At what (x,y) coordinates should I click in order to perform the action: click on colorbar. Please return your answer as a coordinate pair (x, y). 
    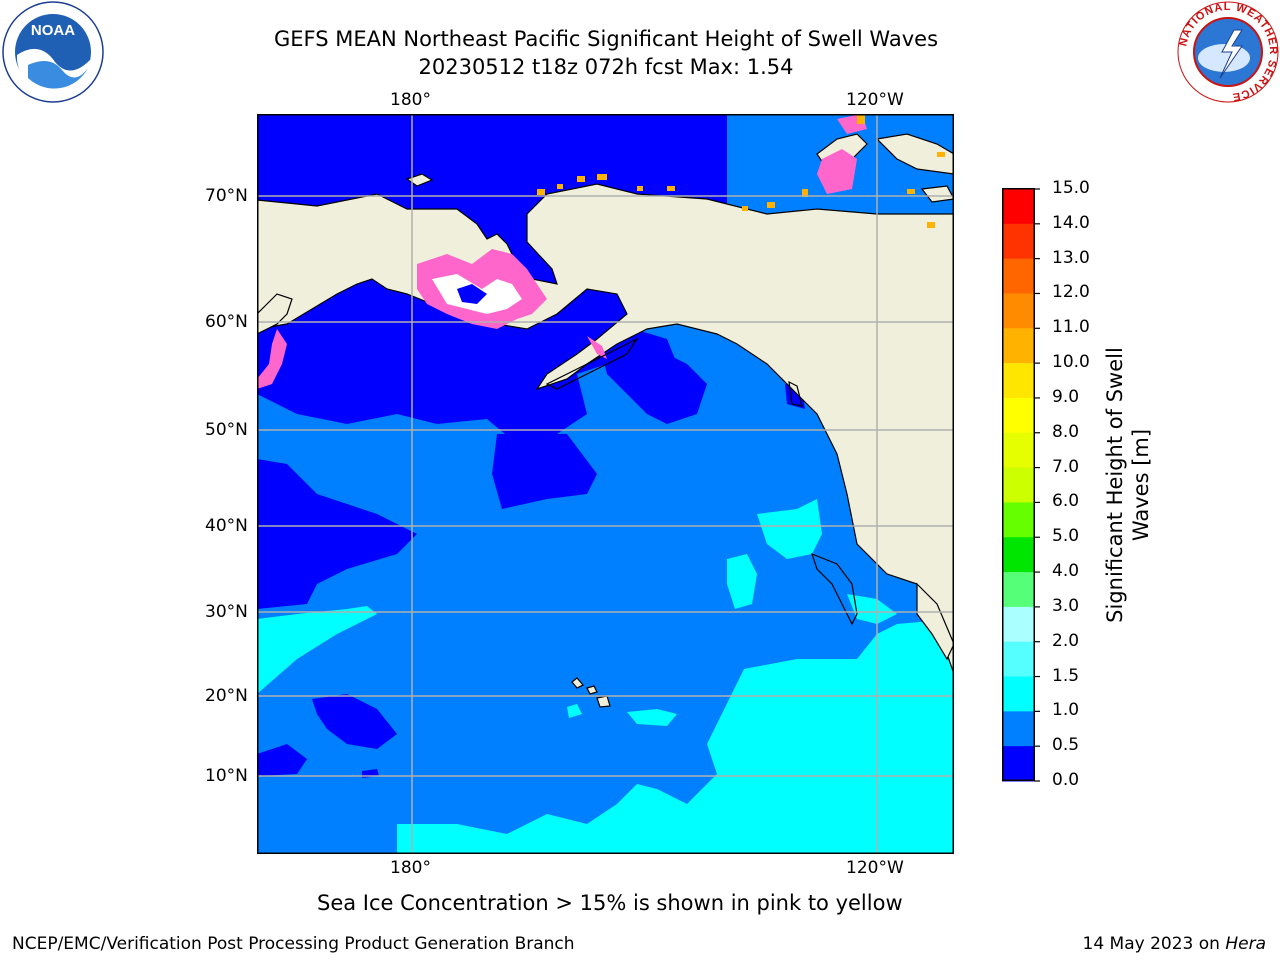
    Looking at the image, I should click on (1021, 485).